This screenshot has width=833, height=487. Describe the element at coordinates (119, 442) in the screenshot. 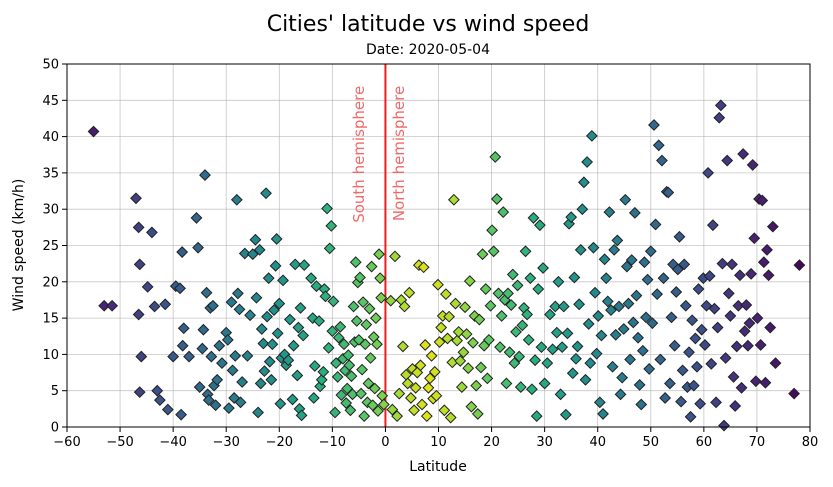

I see `x-tick-label: −50` at that location.